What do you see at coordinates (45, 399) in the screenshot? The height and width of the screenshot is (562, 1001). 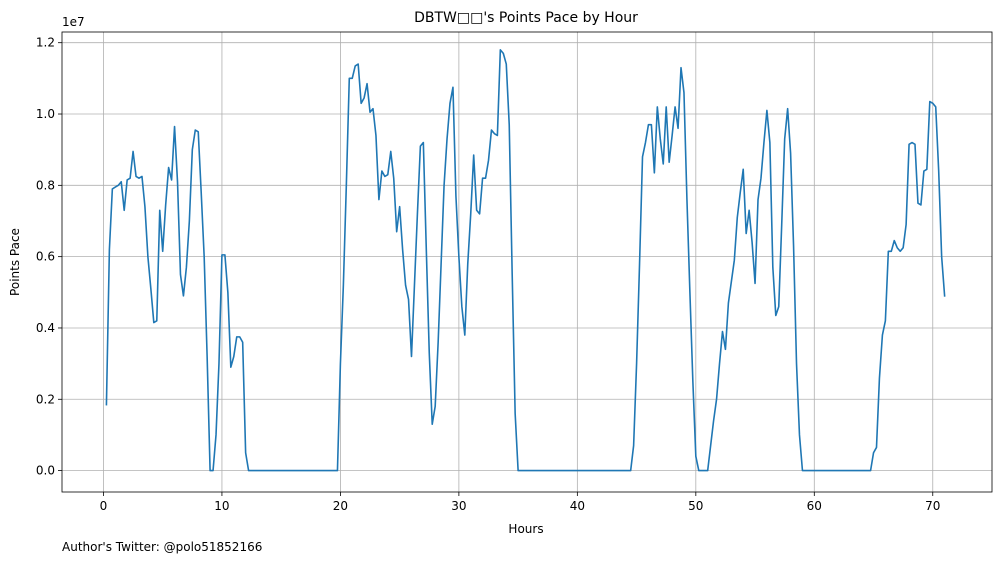 I see `y-tick-label: 0.2` at bounding box center [45, 399].